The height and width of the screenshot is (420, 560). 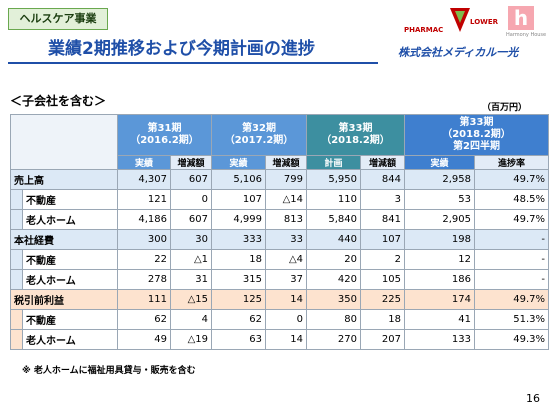 I want to click on column-header: 計画, so click(x=333, y=162).